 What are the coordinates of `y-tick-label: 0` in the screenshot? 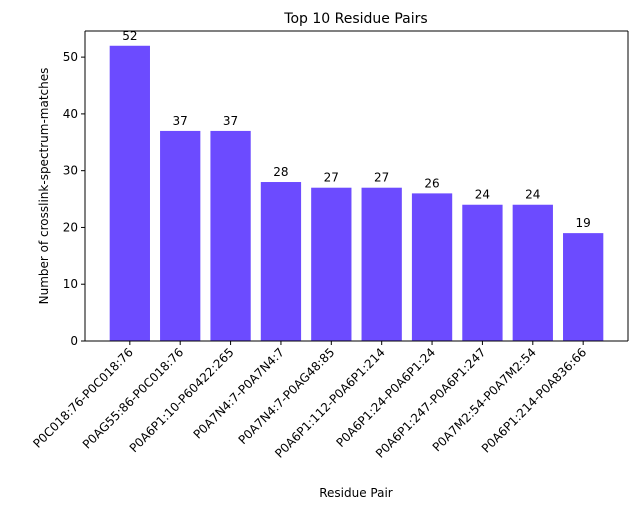 It's located at (74, 341).